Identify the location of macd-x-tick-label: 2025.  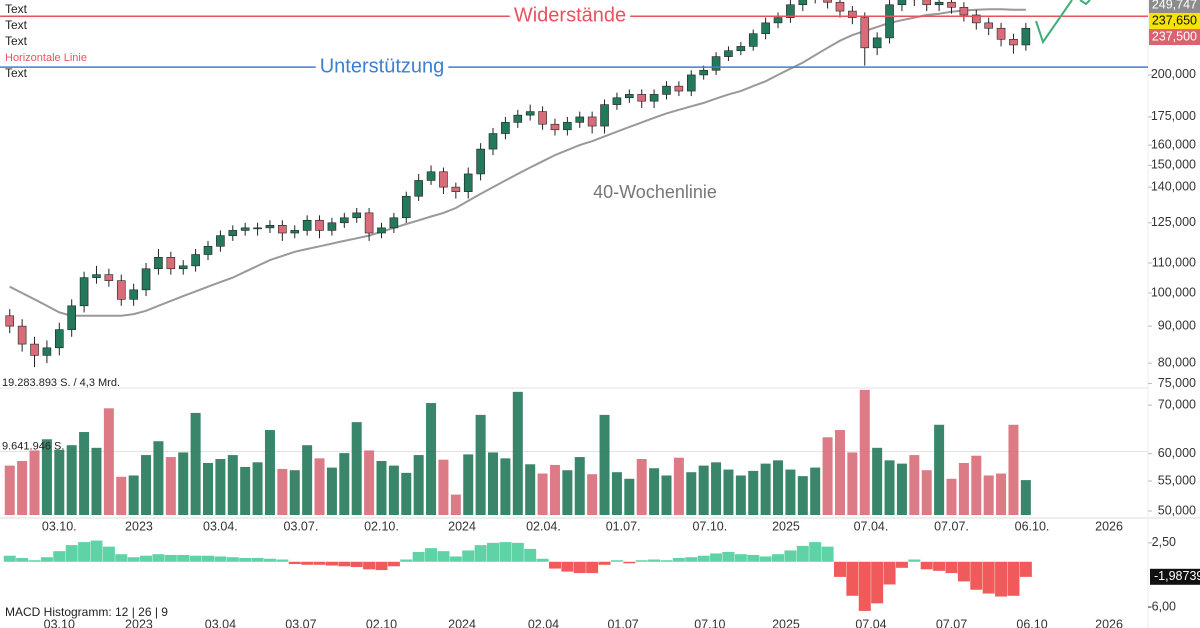
(786, 622).